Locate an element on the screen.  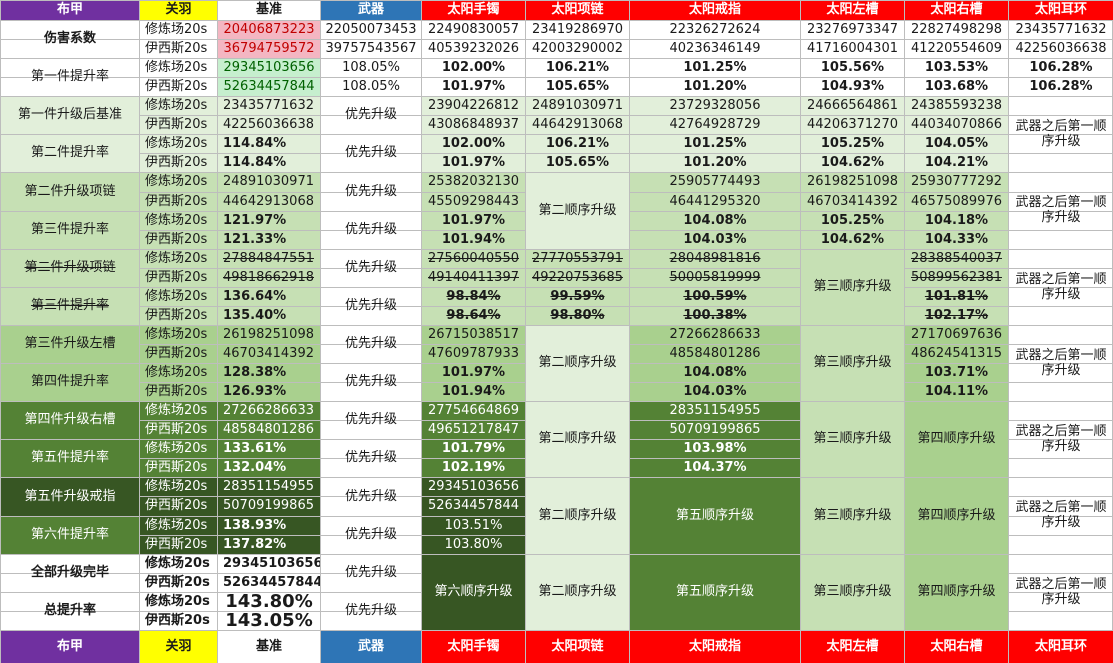
row-label: 第六件提升率 is located at coordinates (70, 535).